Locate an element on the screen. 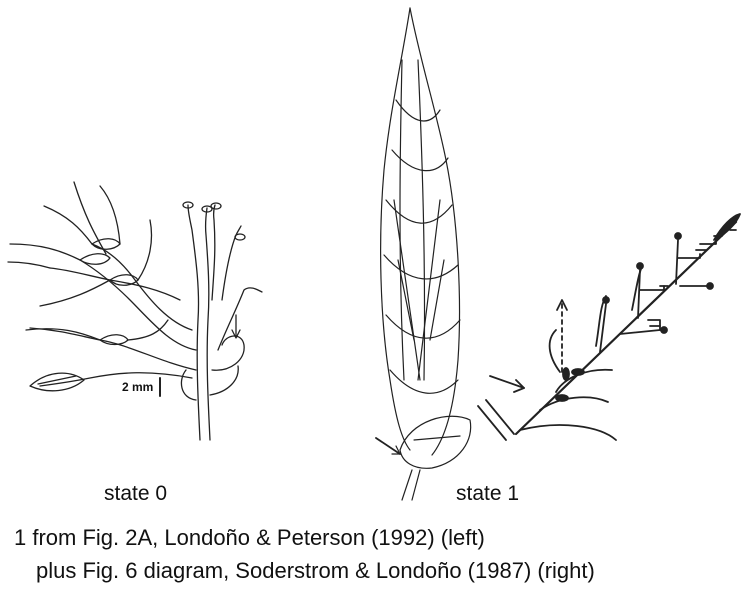 The height and width of the screenshot is (600, 744). scale-bar-label: 2 mm is located at coordinates (138, 387).